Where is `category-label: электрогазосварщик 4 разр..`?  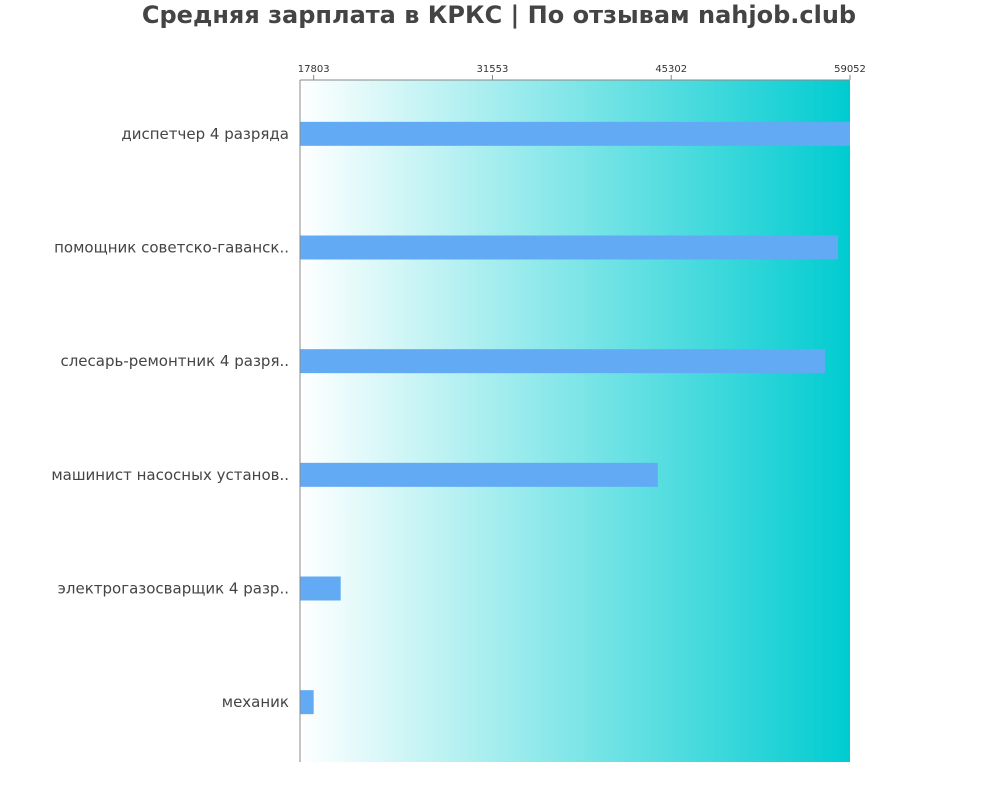 category-label: электрогазосварщик 4 разр.. is located at coordinates (173, 589).